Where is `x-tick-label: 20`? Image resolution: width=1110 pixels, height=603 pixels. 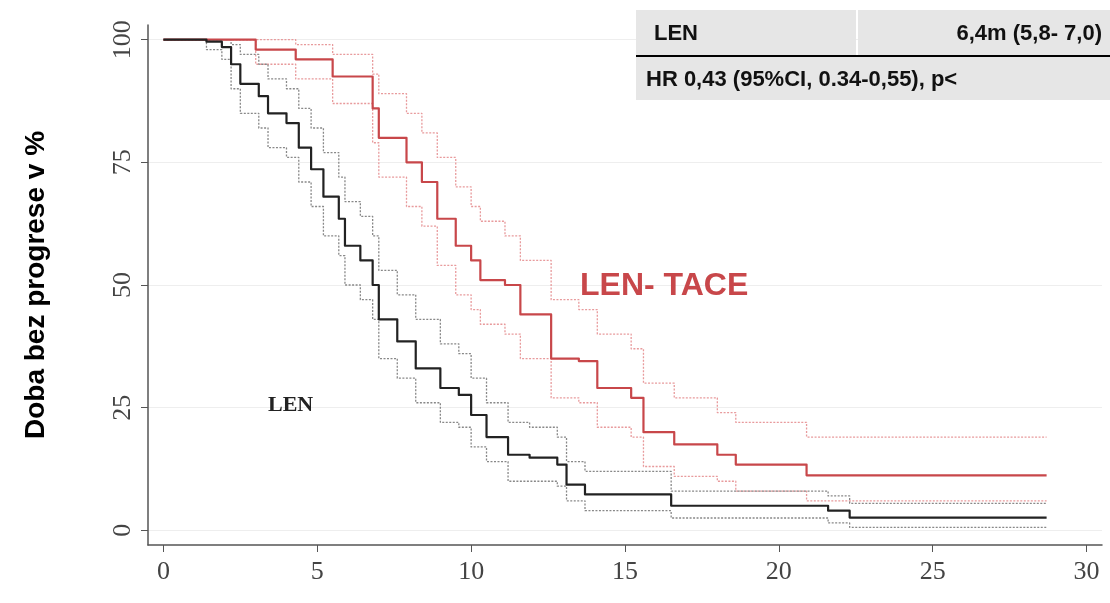
x-tick-label: 20 is located at coordinates (778, 570).